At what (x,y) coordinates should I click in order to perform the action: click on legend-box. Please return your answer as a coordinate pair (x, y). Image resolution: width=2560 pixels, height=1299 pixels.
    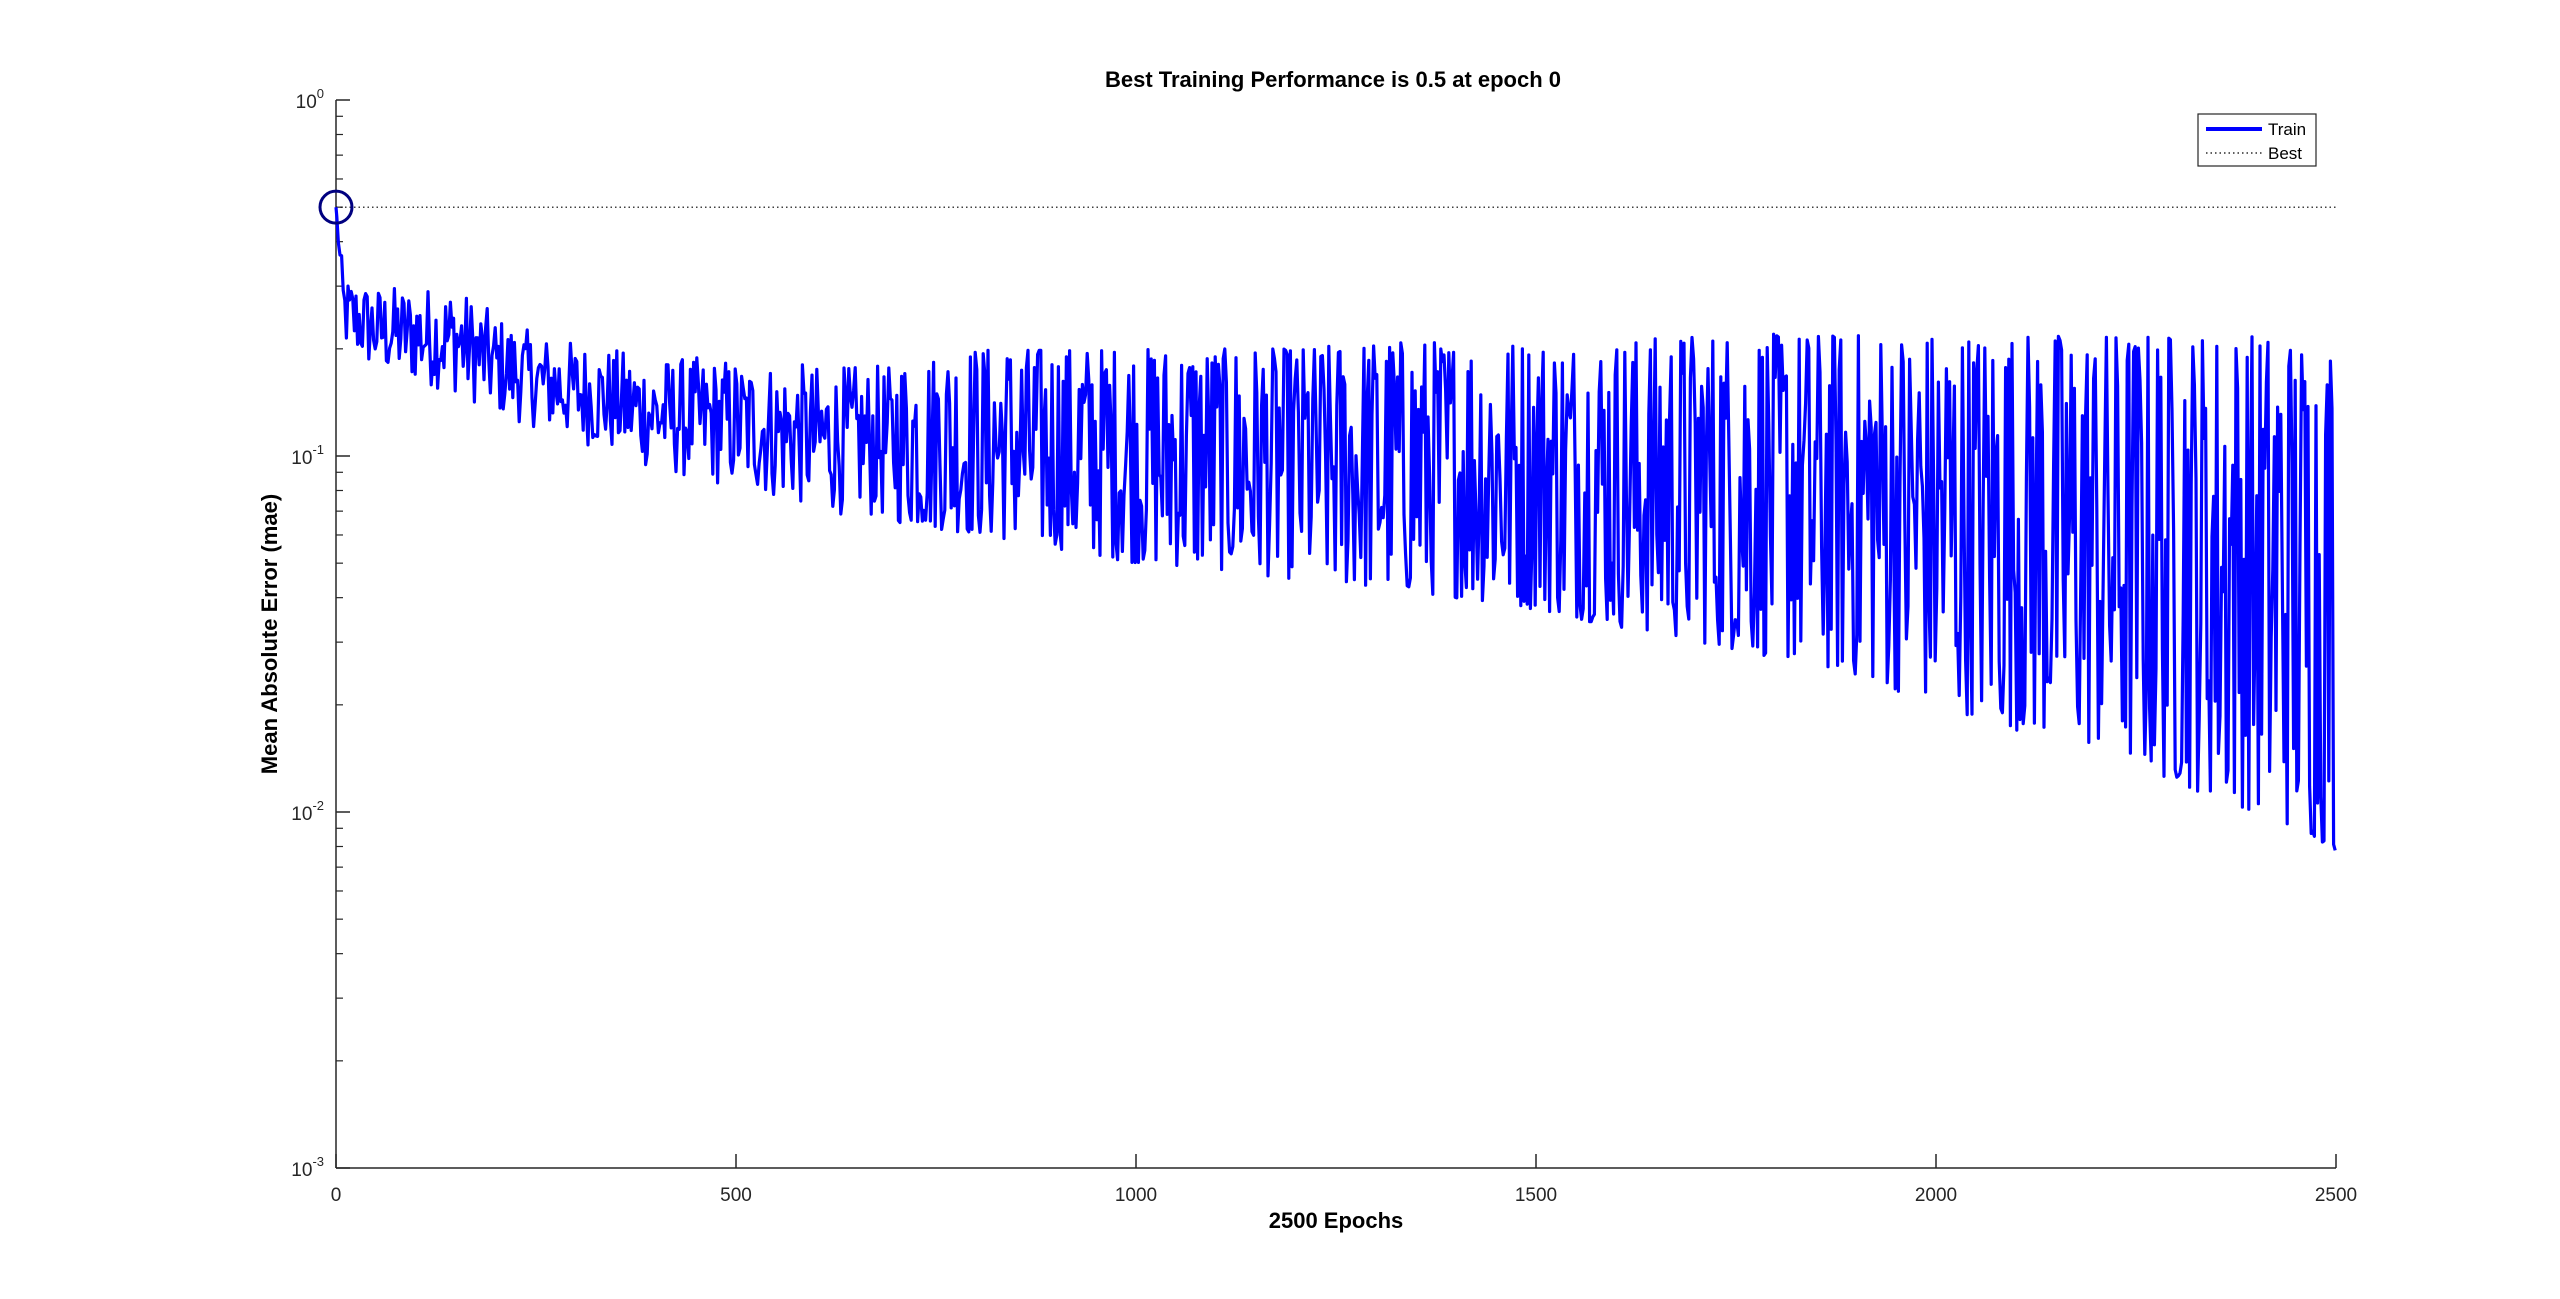
    Looking at the image, I should click on (2257, 140).